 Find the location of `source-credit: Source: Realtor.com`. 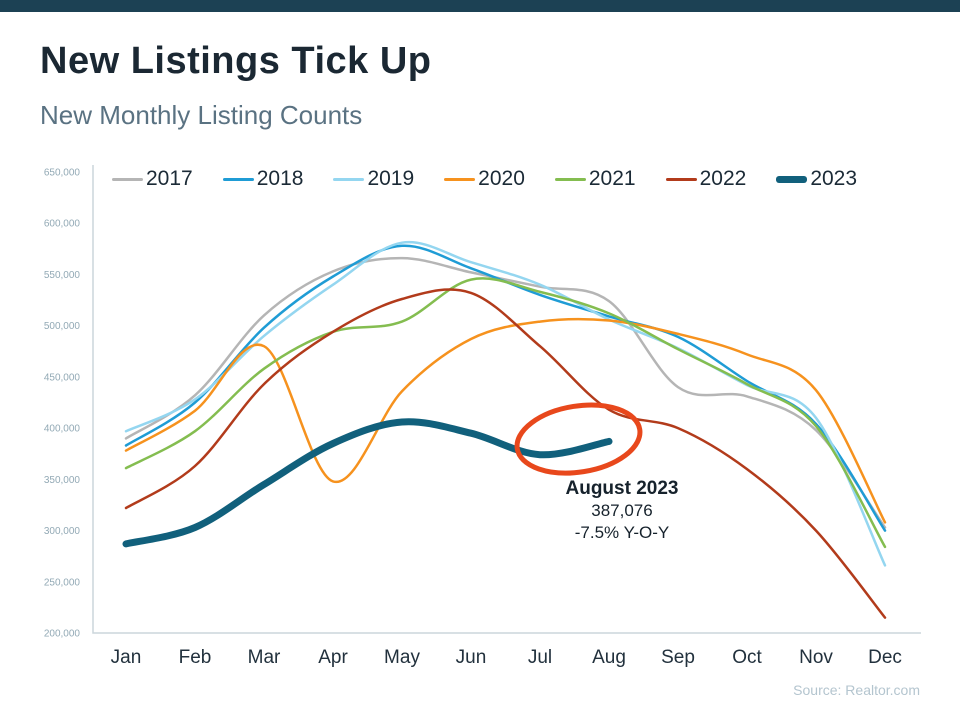

source-credit: Source: Realtor.com is located at coordinates (856, 690).